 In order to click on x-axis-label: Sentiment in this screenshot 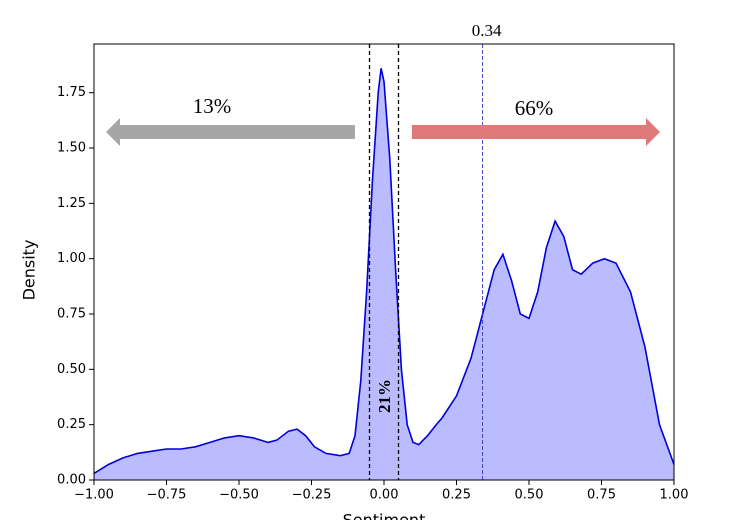, I will do `click(384, 515)`.